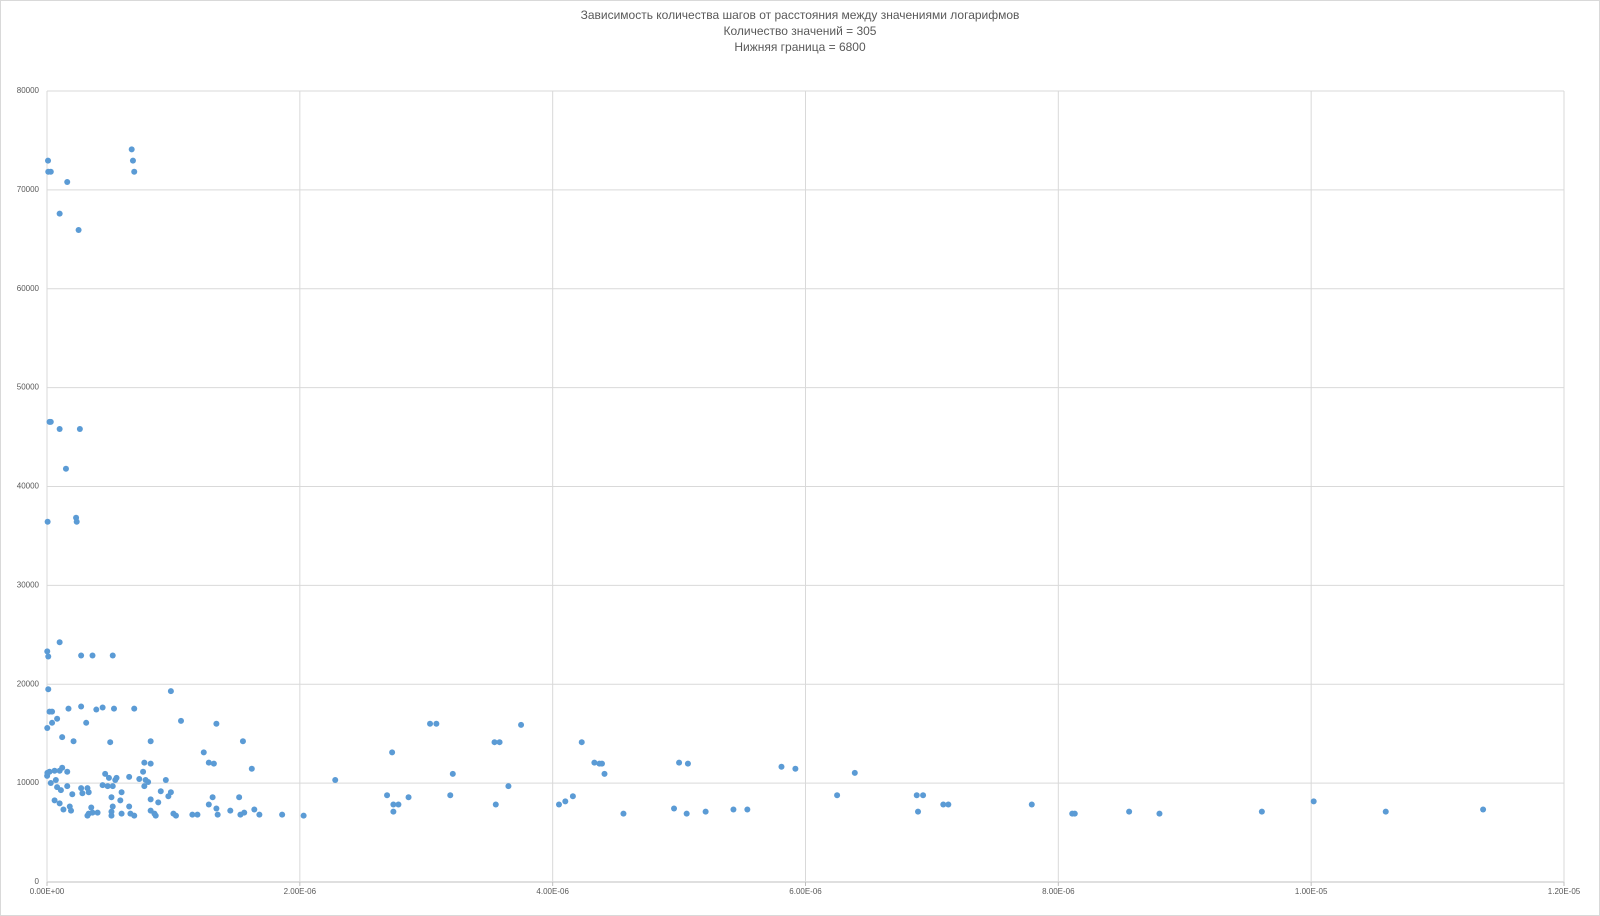 This screenshot has height=916, width=1600. What do you see at coordinates (300, 891) in the screenshot?
I see `x-tick-label: 2.00E-06` at bounding box center [300, 891].